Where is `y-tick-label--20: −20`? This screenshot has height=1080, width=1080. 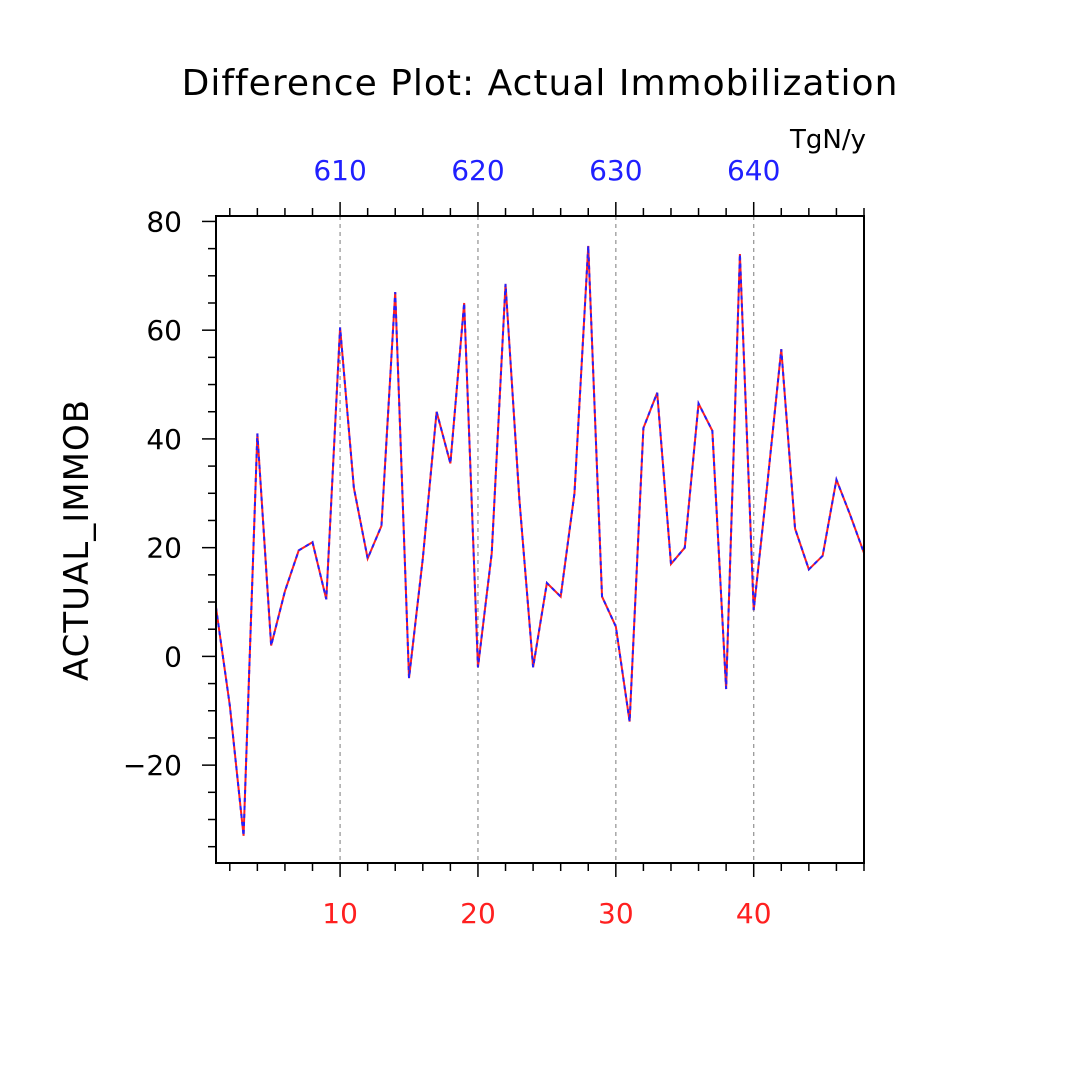
y-tick-label--20: −20 is located at coordinates (152, 765).